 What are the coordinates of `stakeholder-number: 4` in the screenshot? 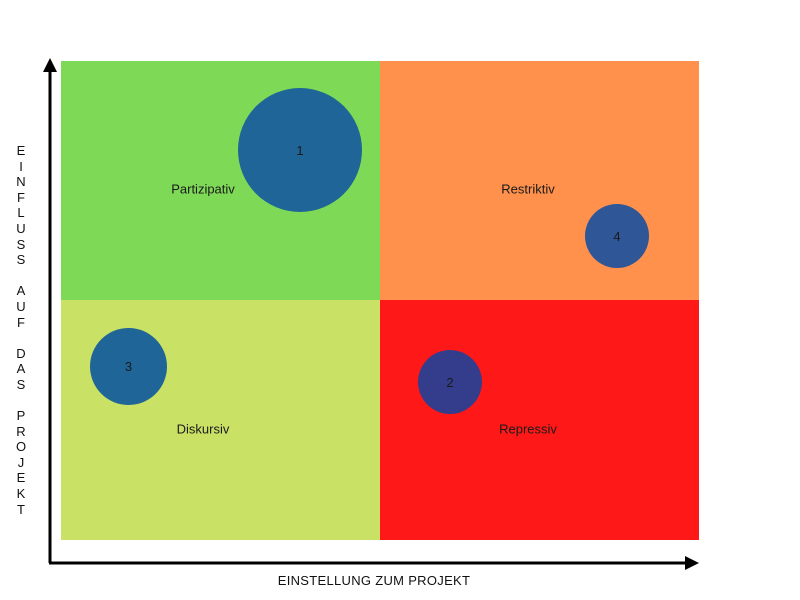 It's located at (617, 236).